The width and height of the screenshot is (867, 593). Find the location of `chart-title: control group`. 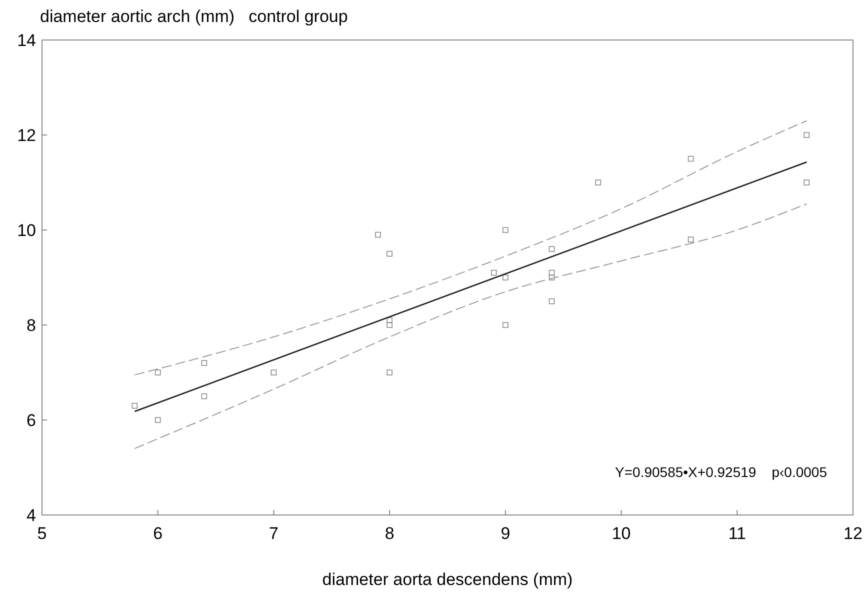

chart-title: control group is located at coordinates (298, 16).